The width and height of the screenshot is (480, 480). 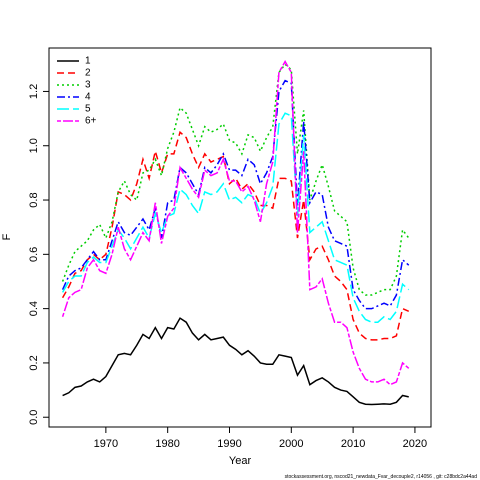 I want to click on x-tick-label: 2020, so click(x=415, y=444).